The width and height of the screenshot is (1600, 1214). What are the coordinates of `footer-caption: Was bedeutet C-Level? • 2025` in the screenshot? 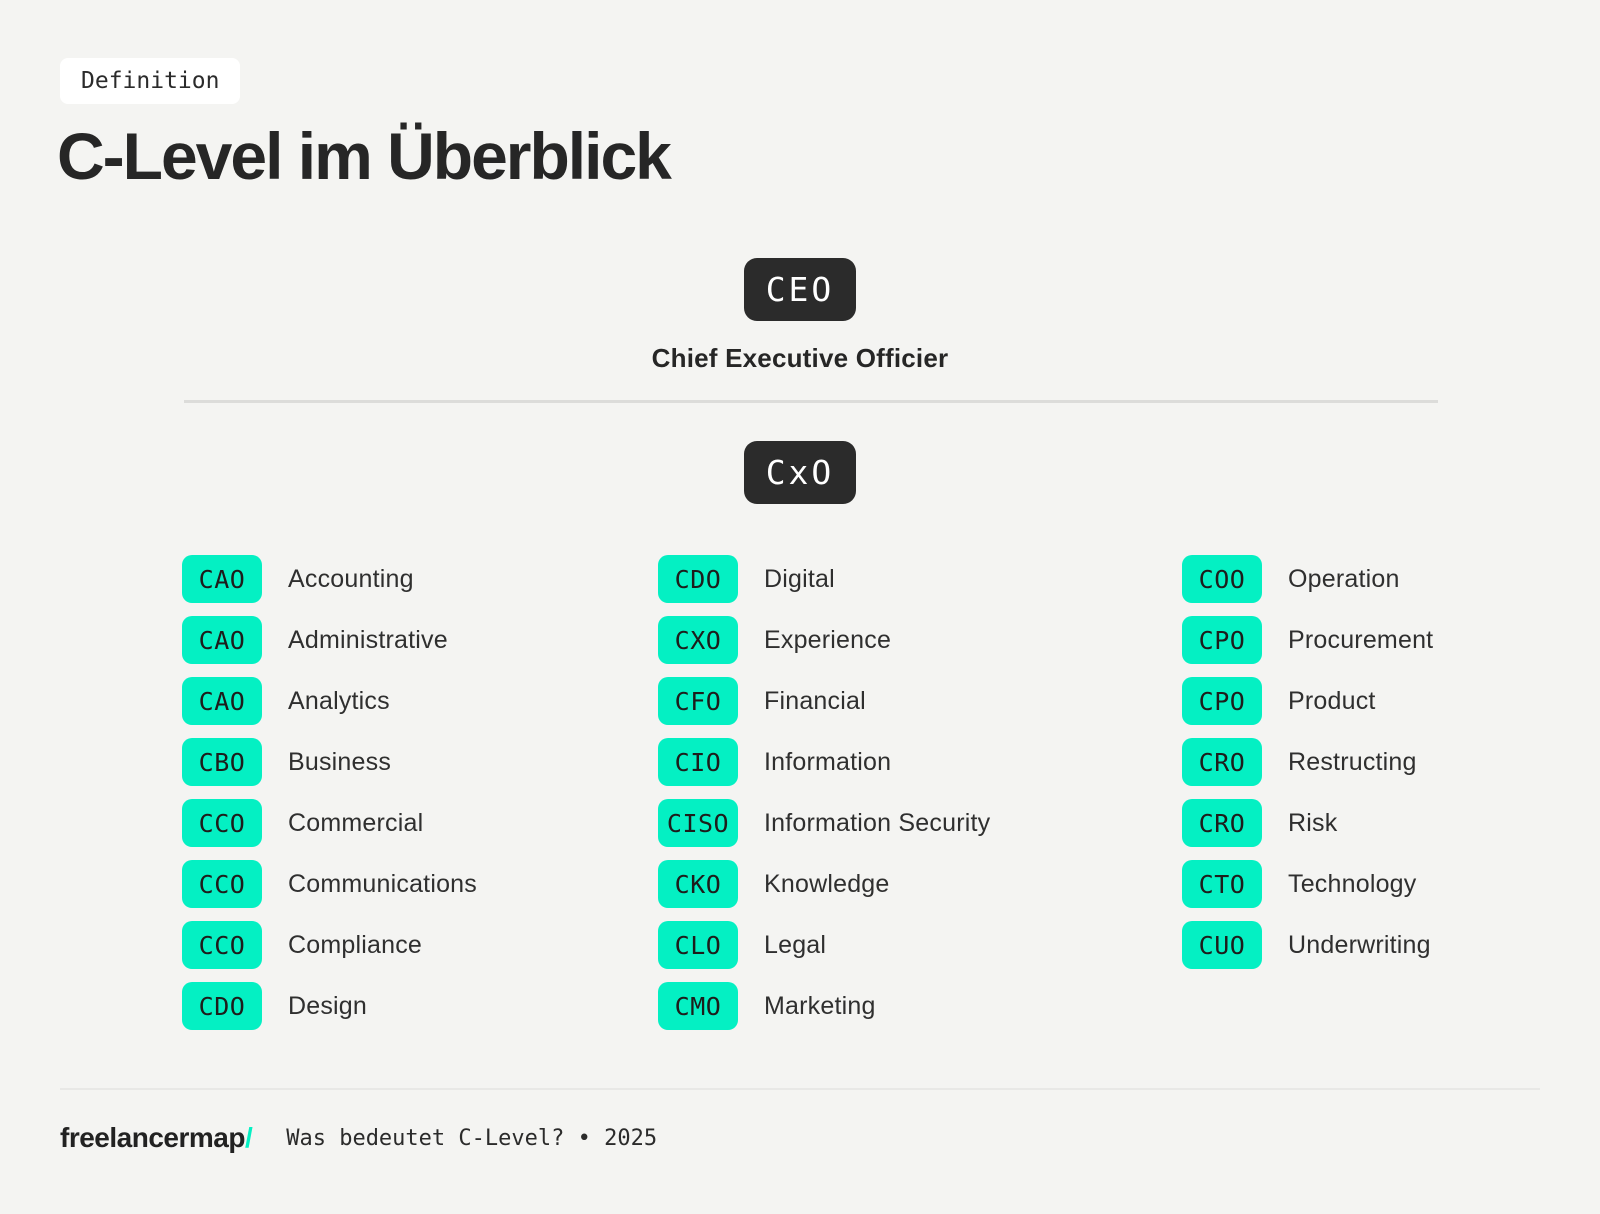 It's located at (472, 1138).